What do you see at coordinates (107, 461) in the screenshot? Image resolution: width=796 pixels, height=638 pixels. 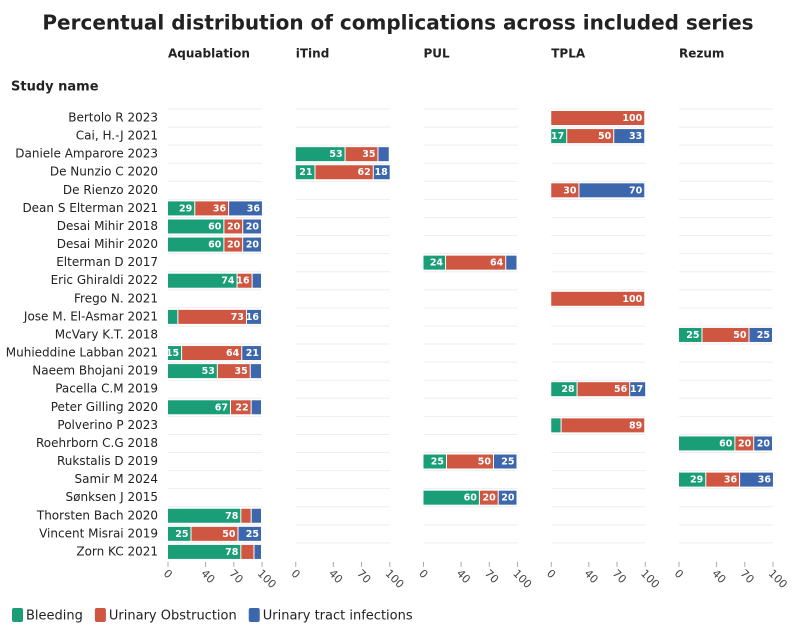 I see `row-label: Rukstalis D 2019` at bounding box center [107, 461].